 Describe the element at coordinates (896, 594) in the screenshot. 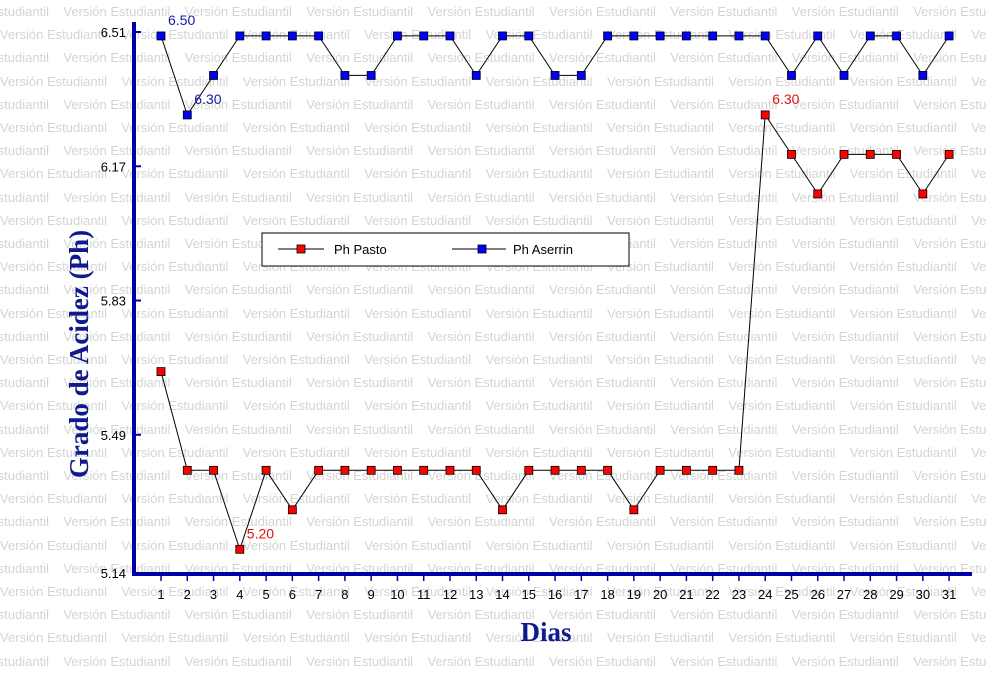

I see `x-tick-label: 29` at that location.